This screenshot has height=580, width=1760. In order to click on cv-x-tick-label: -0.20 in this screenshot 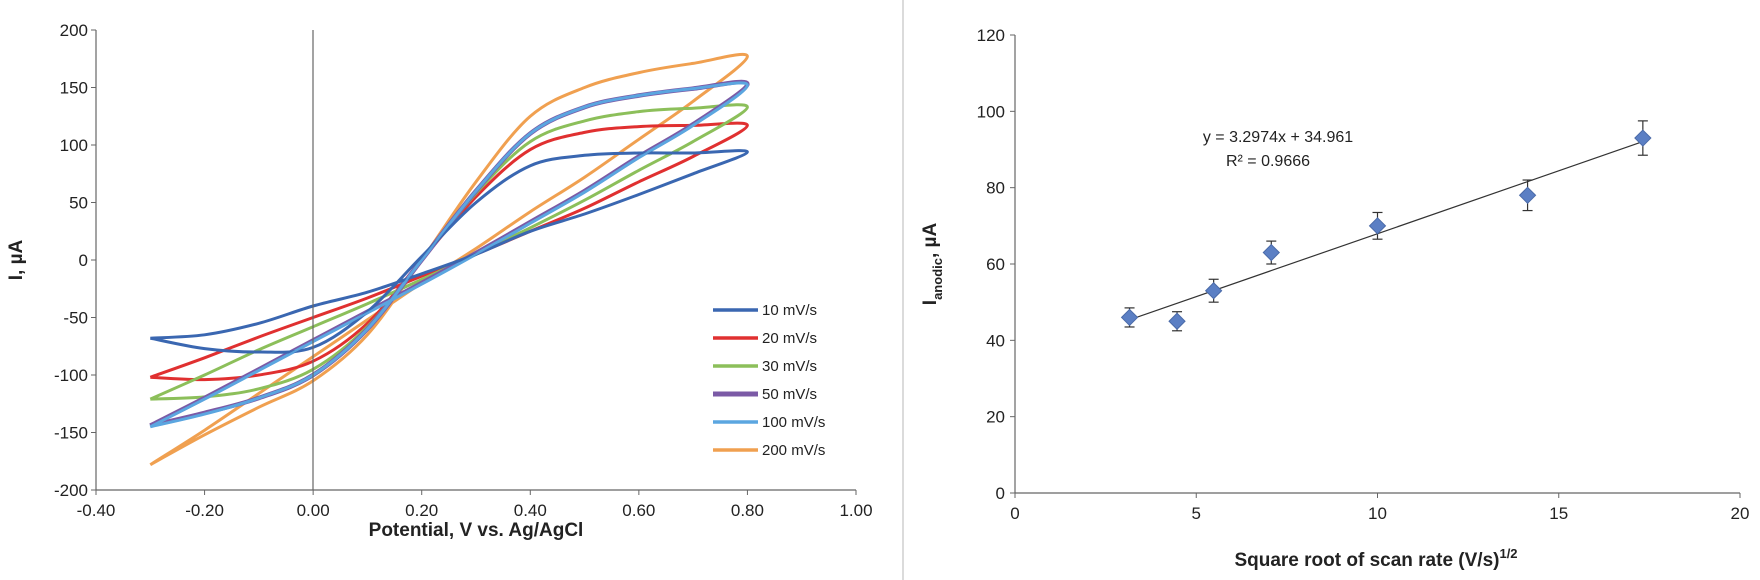, I will do `click(204, 510)`.